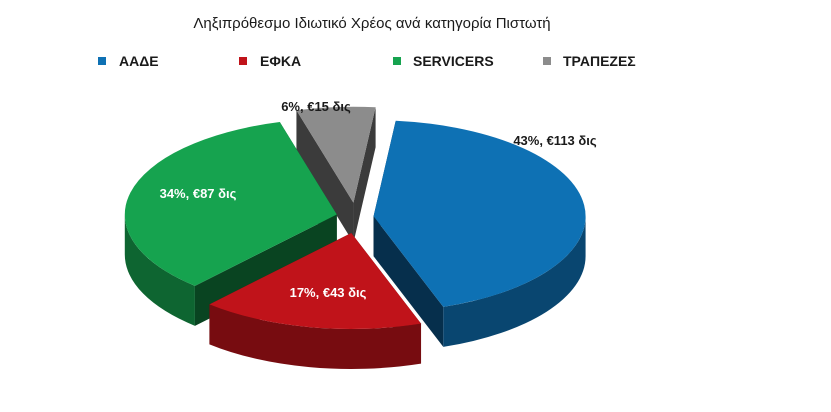  I want to click on slice-efka-wall, so click(315, 336).